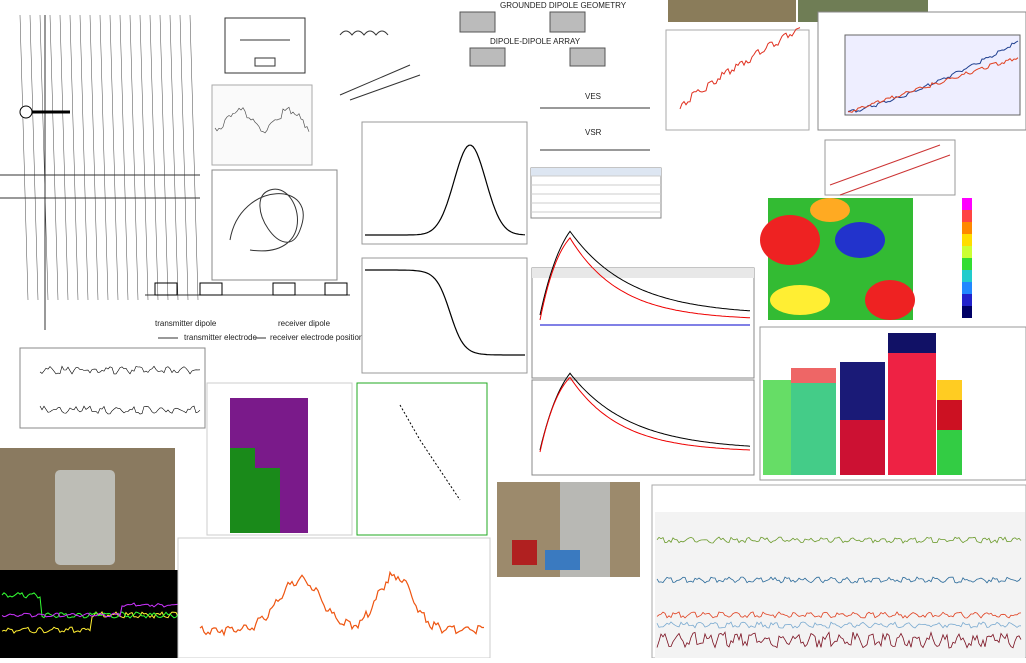  I want to click on curve-charts, so click(643, 353).